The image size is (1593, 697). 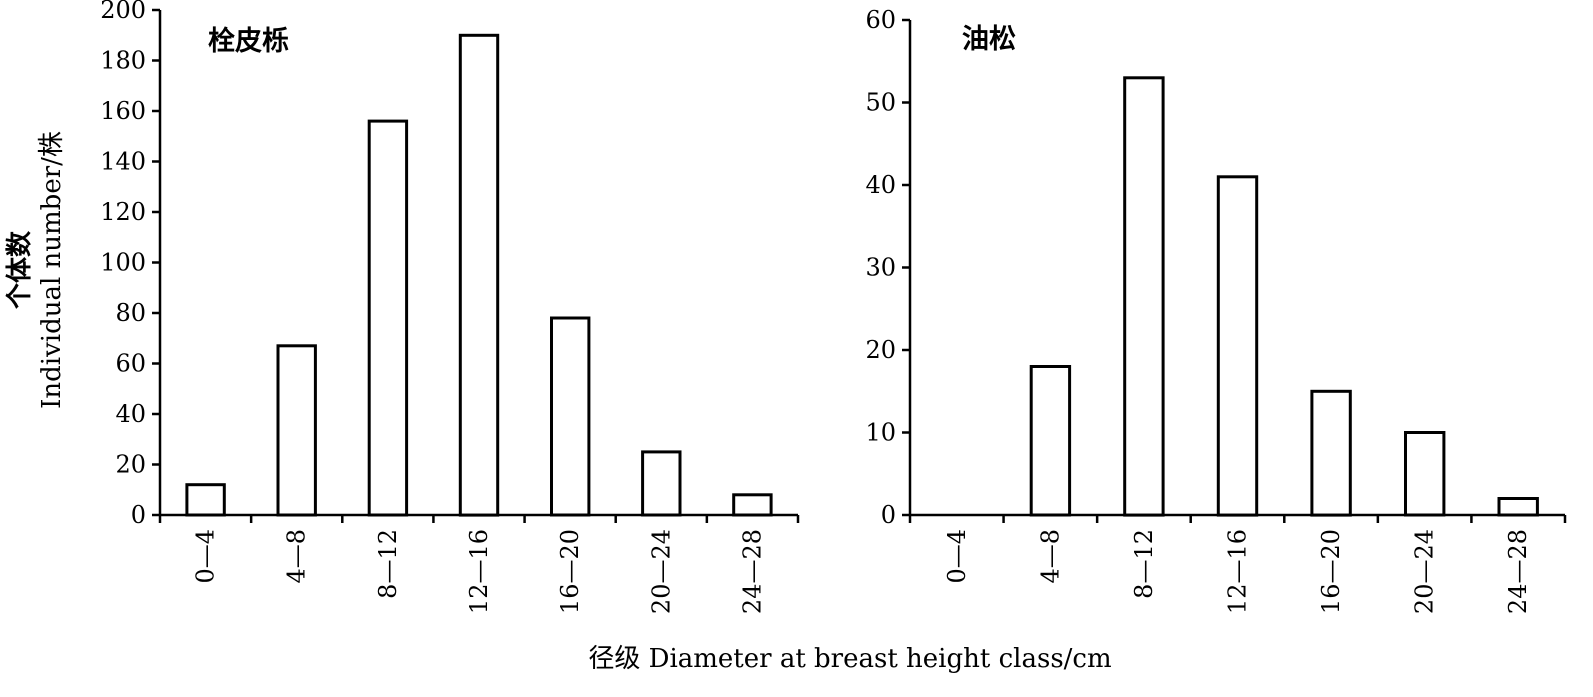 I want to click on y-tick-label-right-2: 20, so click(x=880, y=350).